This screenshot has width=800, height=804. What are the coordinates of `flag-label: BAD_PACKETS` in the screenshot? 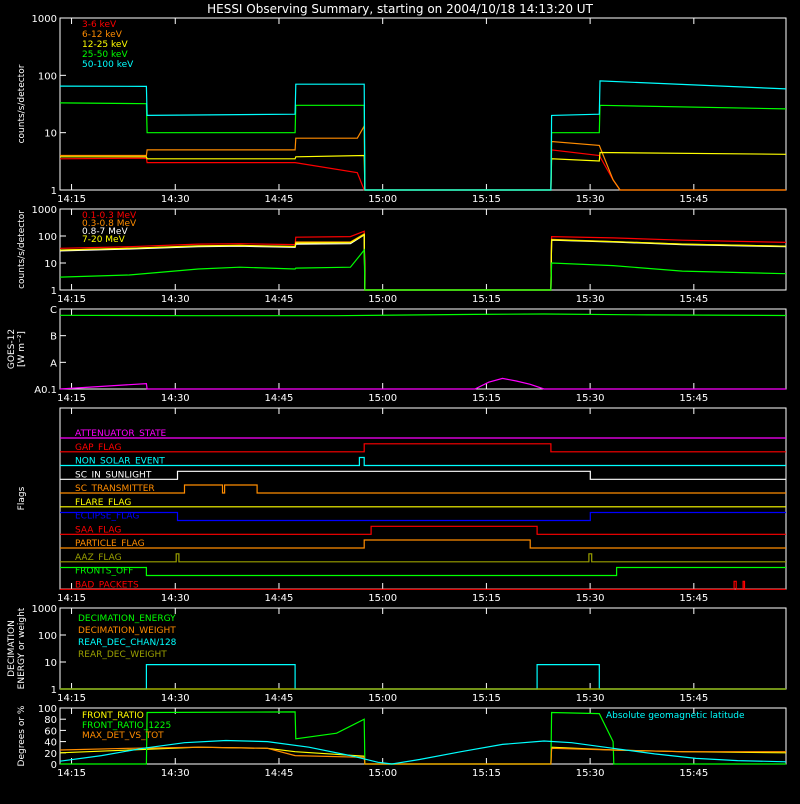 It's located at (107, 585).